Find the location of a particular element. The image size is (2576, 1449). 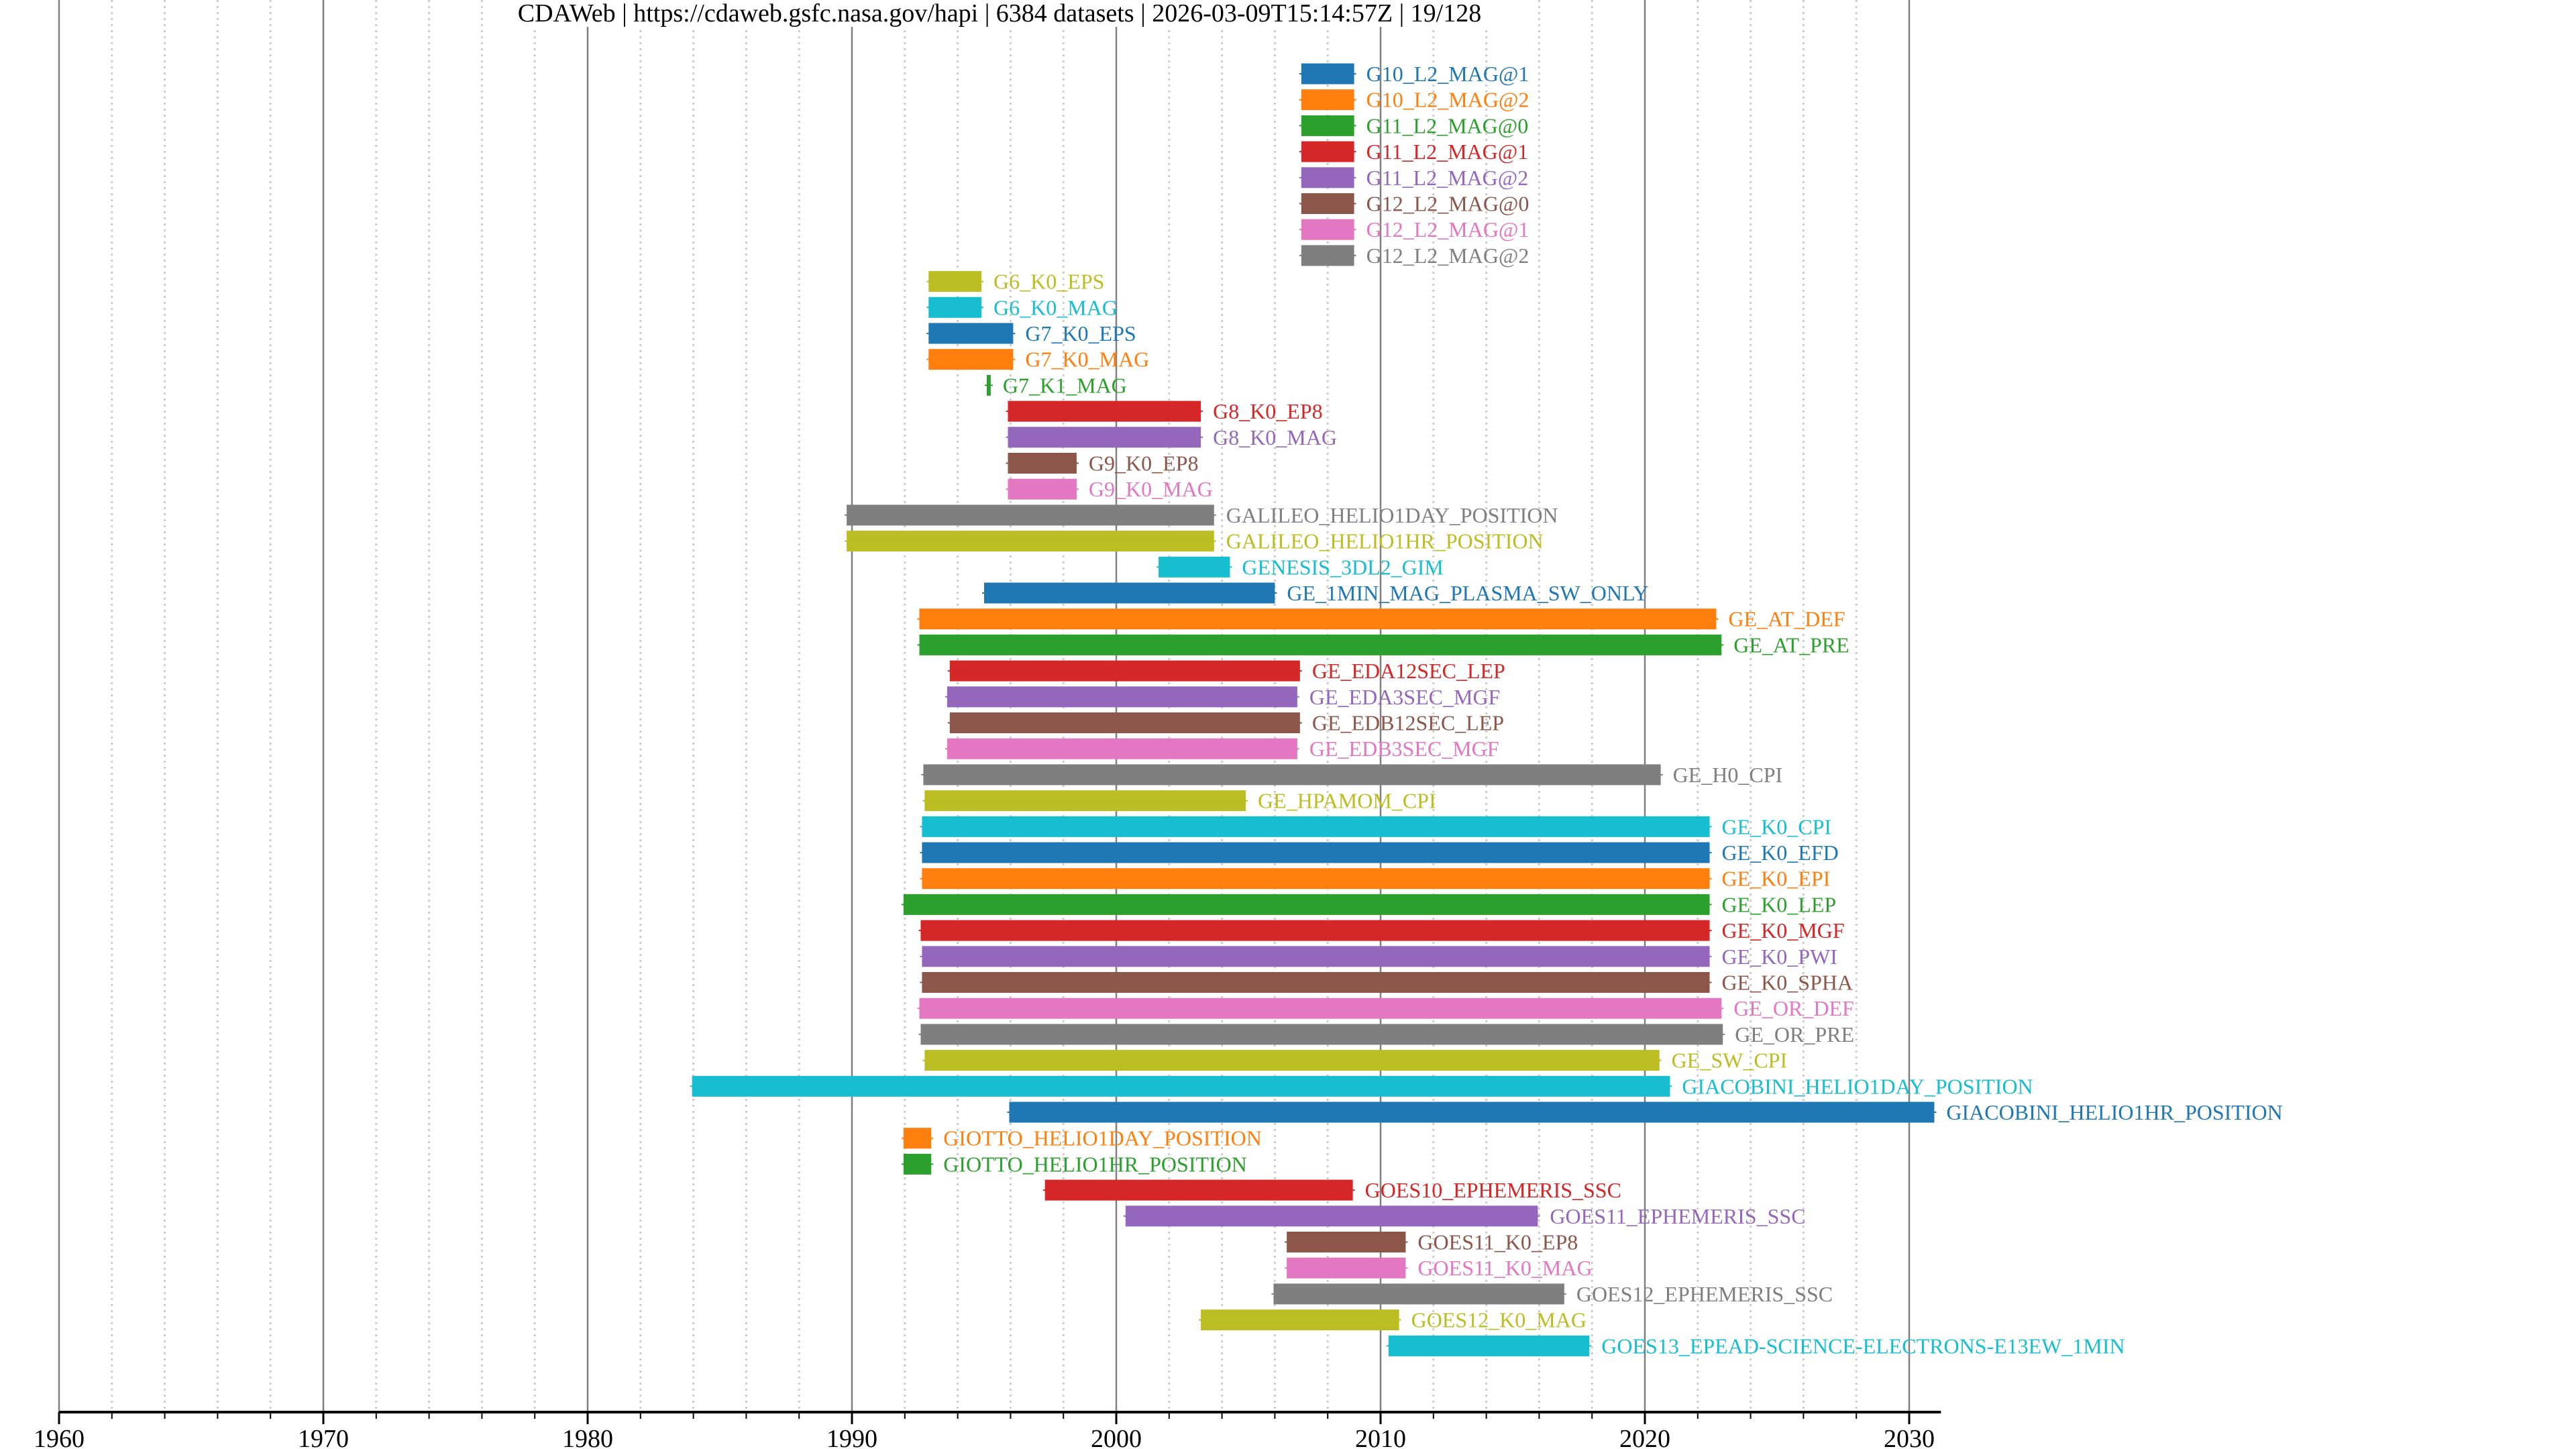

x-tick-label: 1970 is located at coordinates (323, 1437).